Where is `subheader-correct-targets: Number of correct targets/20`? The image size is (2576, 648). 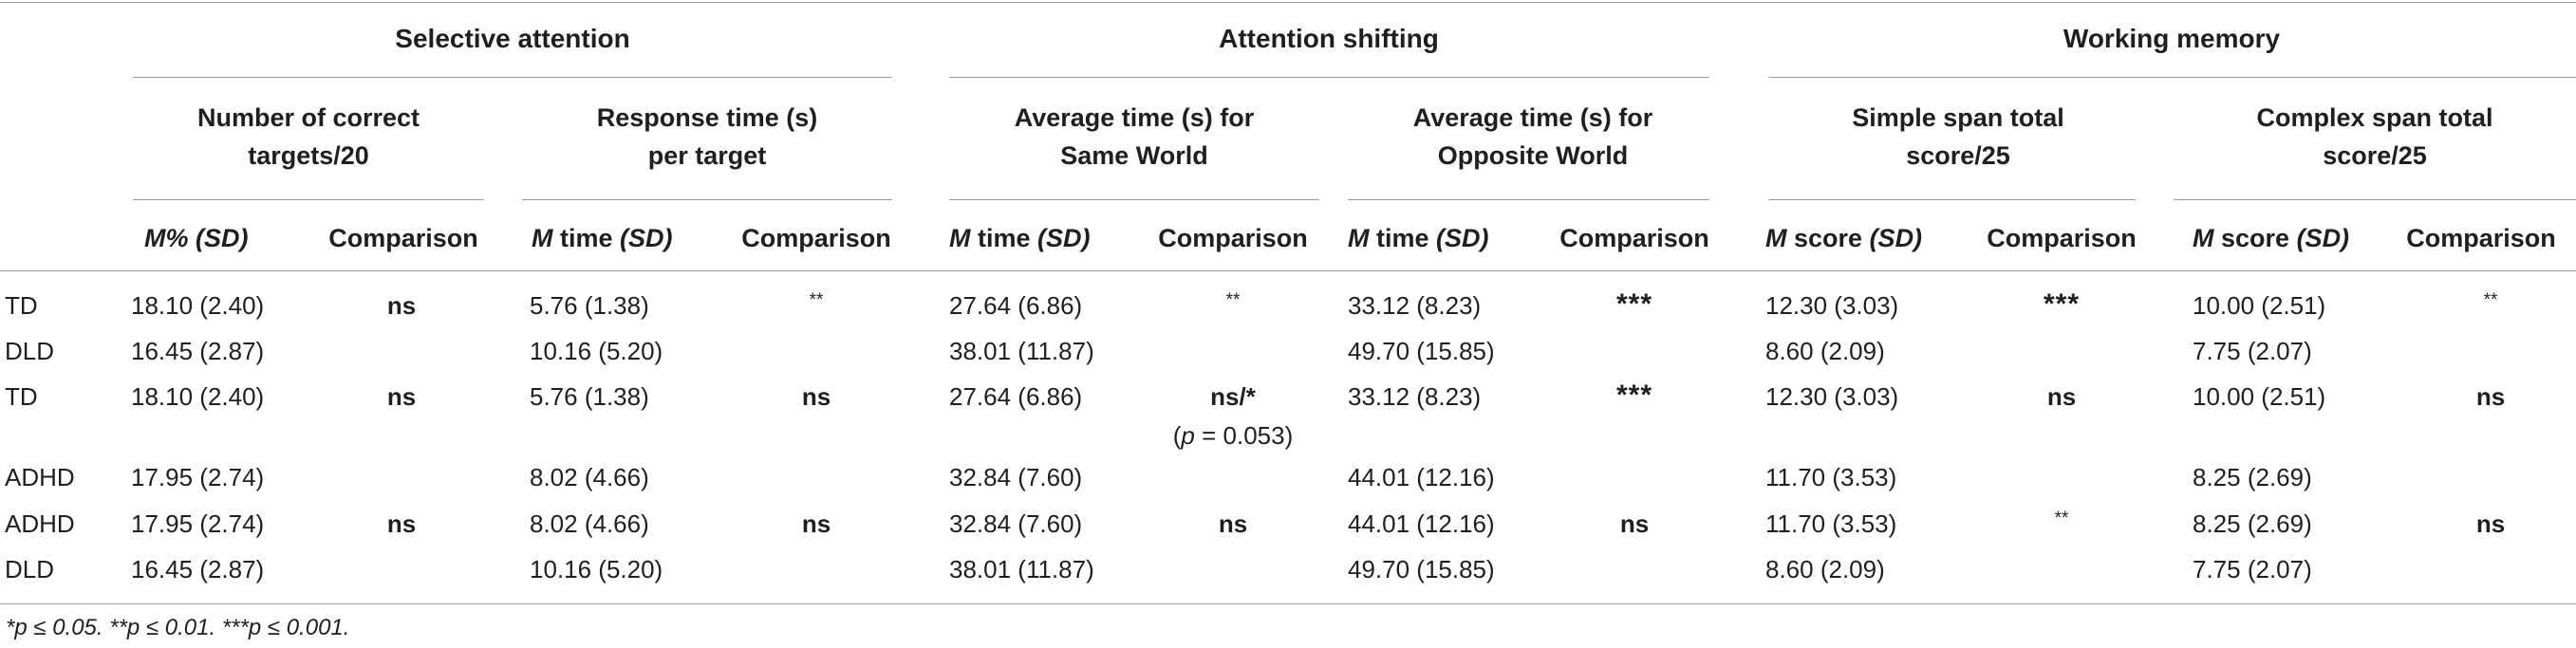
subheader-correct-targets: Number of correct targets/20 is located at coordinates (308, 137).